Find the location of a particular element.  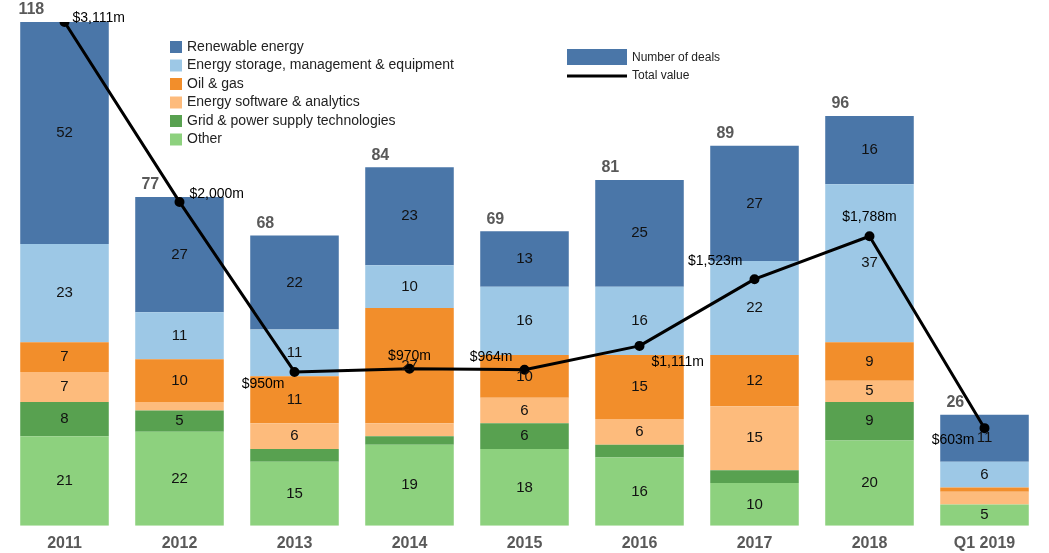

x-tick-label: 2012 is located at coordinates (179, 542).